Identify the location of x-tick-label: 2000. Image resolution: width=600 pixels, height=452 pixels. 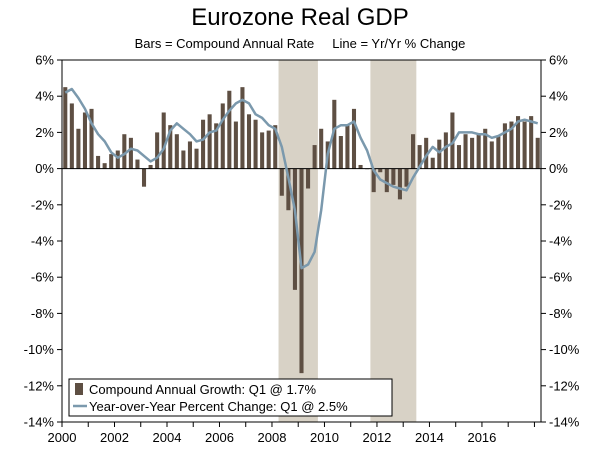
(62, 437).